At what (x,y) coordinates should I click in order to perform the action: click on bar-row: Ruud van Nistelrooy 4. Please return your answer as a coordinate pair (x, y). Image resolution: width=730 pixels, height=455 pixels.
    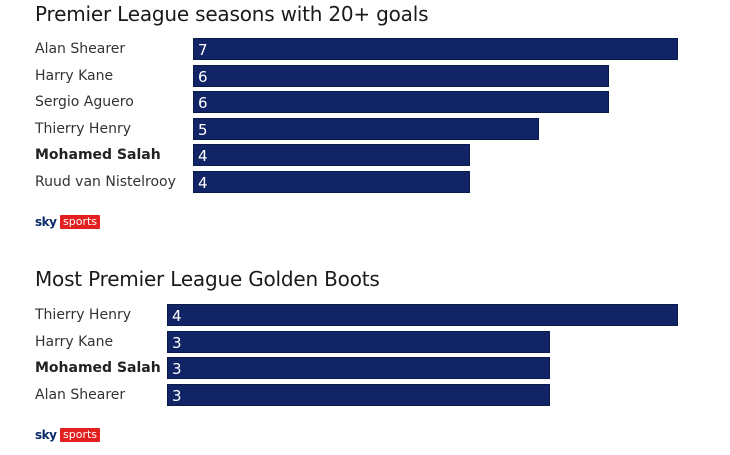
    Looking at the image, I should click on (356, 182).